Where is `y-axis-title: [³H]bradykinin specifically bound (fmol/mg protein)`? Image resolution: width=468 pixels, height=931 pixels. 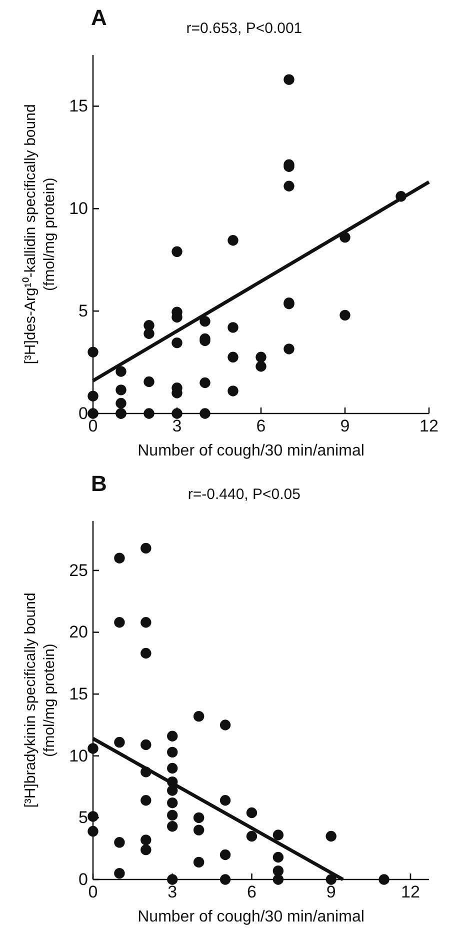 y-axis-title: [³H]bradykinin specifically bound (fmol/mg protein) is located at coordinates (40, 700).